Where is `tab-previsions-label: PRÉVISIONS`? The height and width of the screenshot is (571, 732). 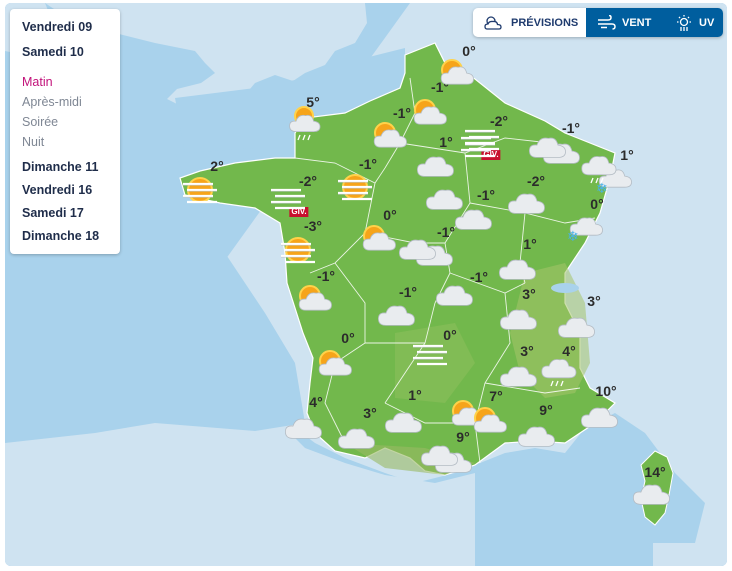 tab-previsions-label: PRÉVISIONS is located at coordinates (545, 22).